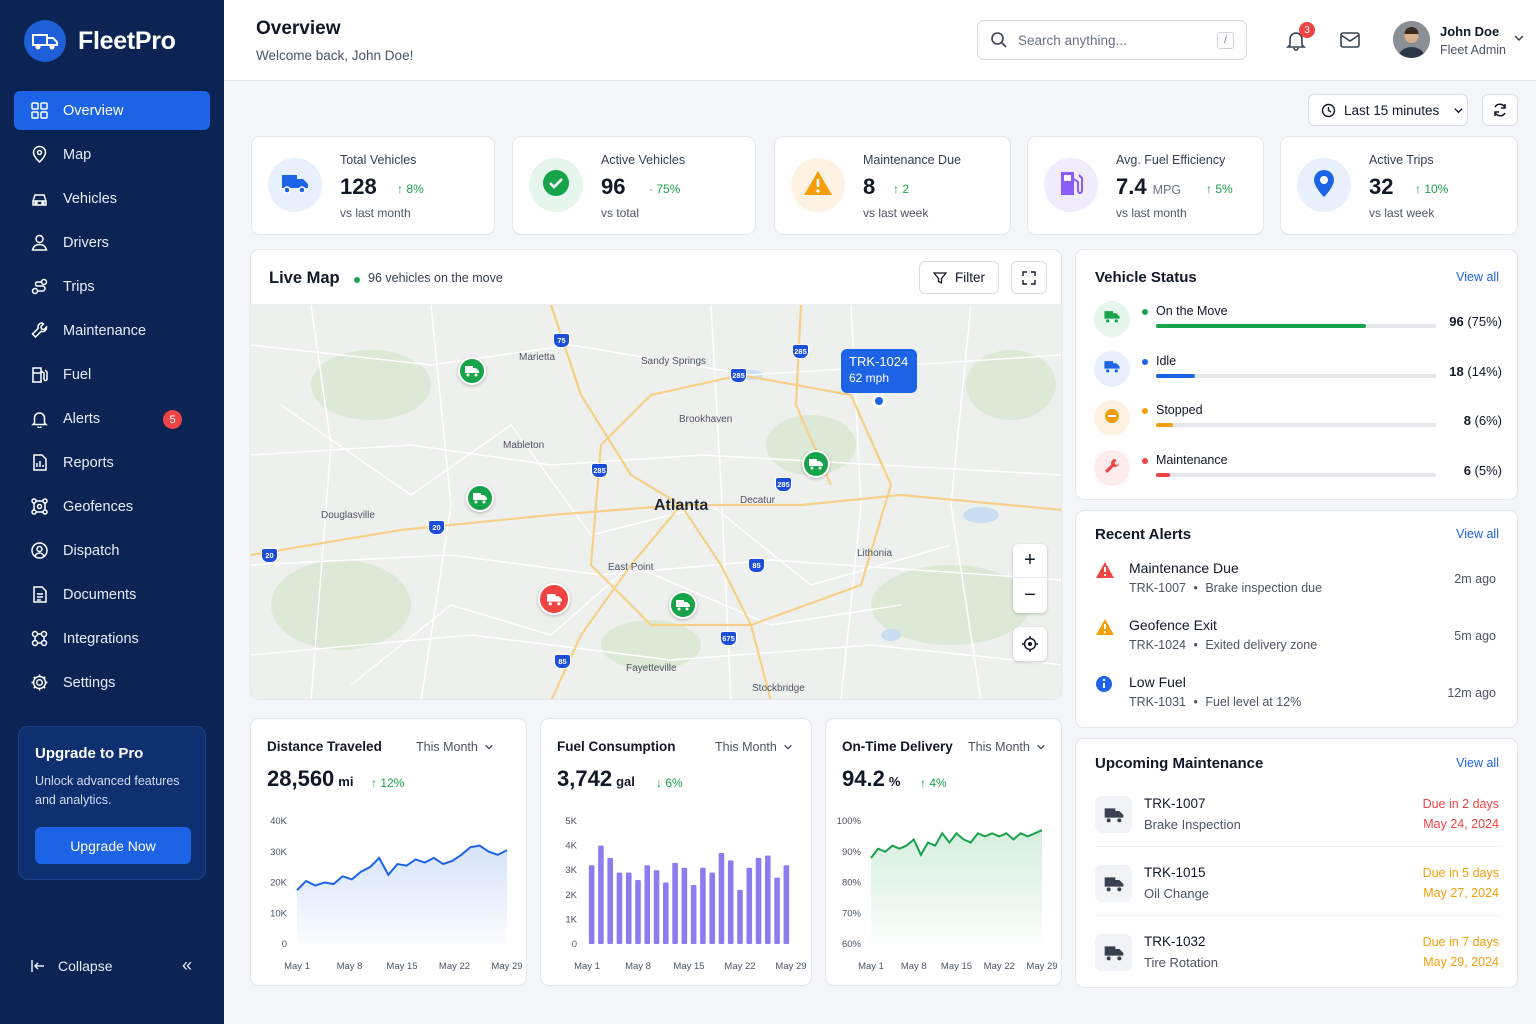  Describe the element at coordinates (1411, 39) in the screenshot. I see `avatar` at that location.